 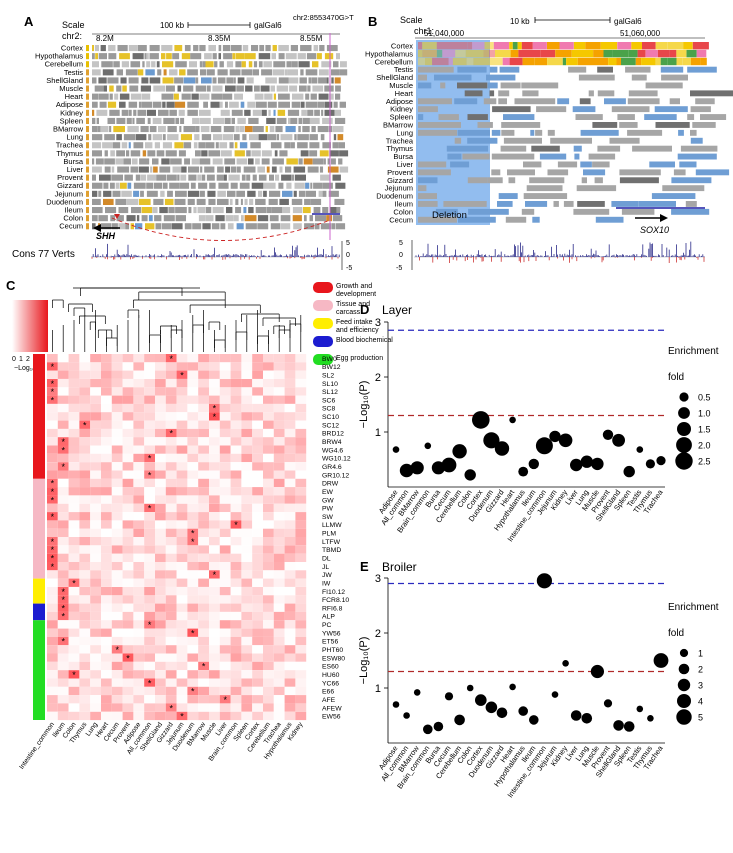 I want to click on trait-label: BRW4, so click(x=332, y=442).